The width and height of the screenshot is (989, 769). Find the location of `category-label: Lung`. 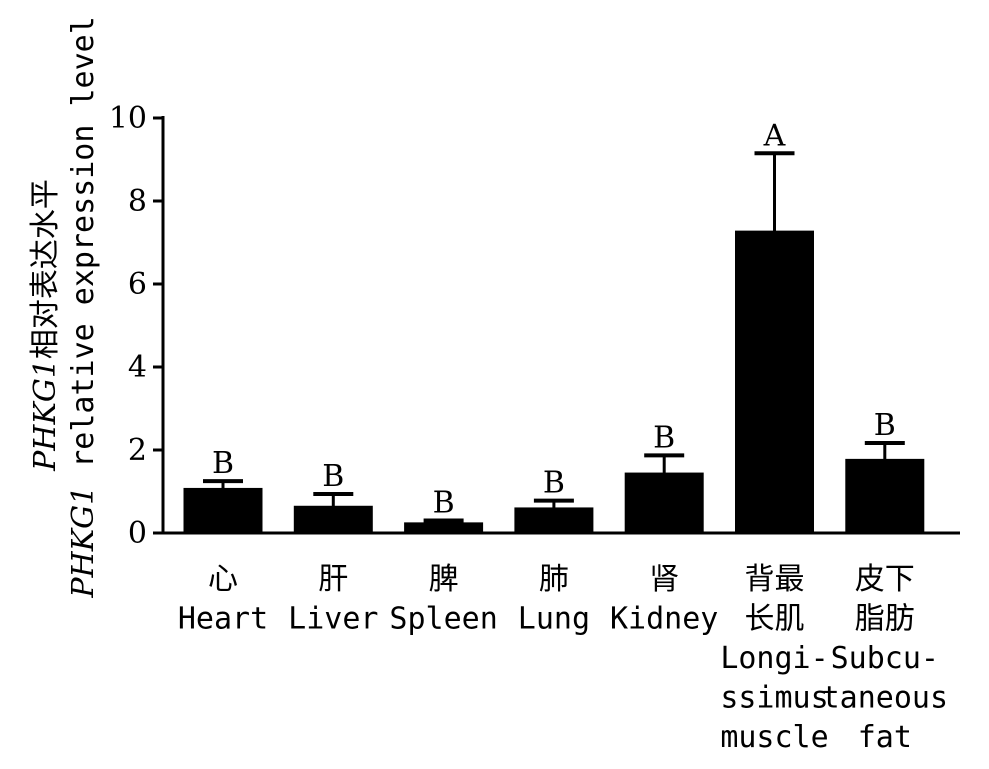

category-label: Lung is located at coordinates (554, 619).